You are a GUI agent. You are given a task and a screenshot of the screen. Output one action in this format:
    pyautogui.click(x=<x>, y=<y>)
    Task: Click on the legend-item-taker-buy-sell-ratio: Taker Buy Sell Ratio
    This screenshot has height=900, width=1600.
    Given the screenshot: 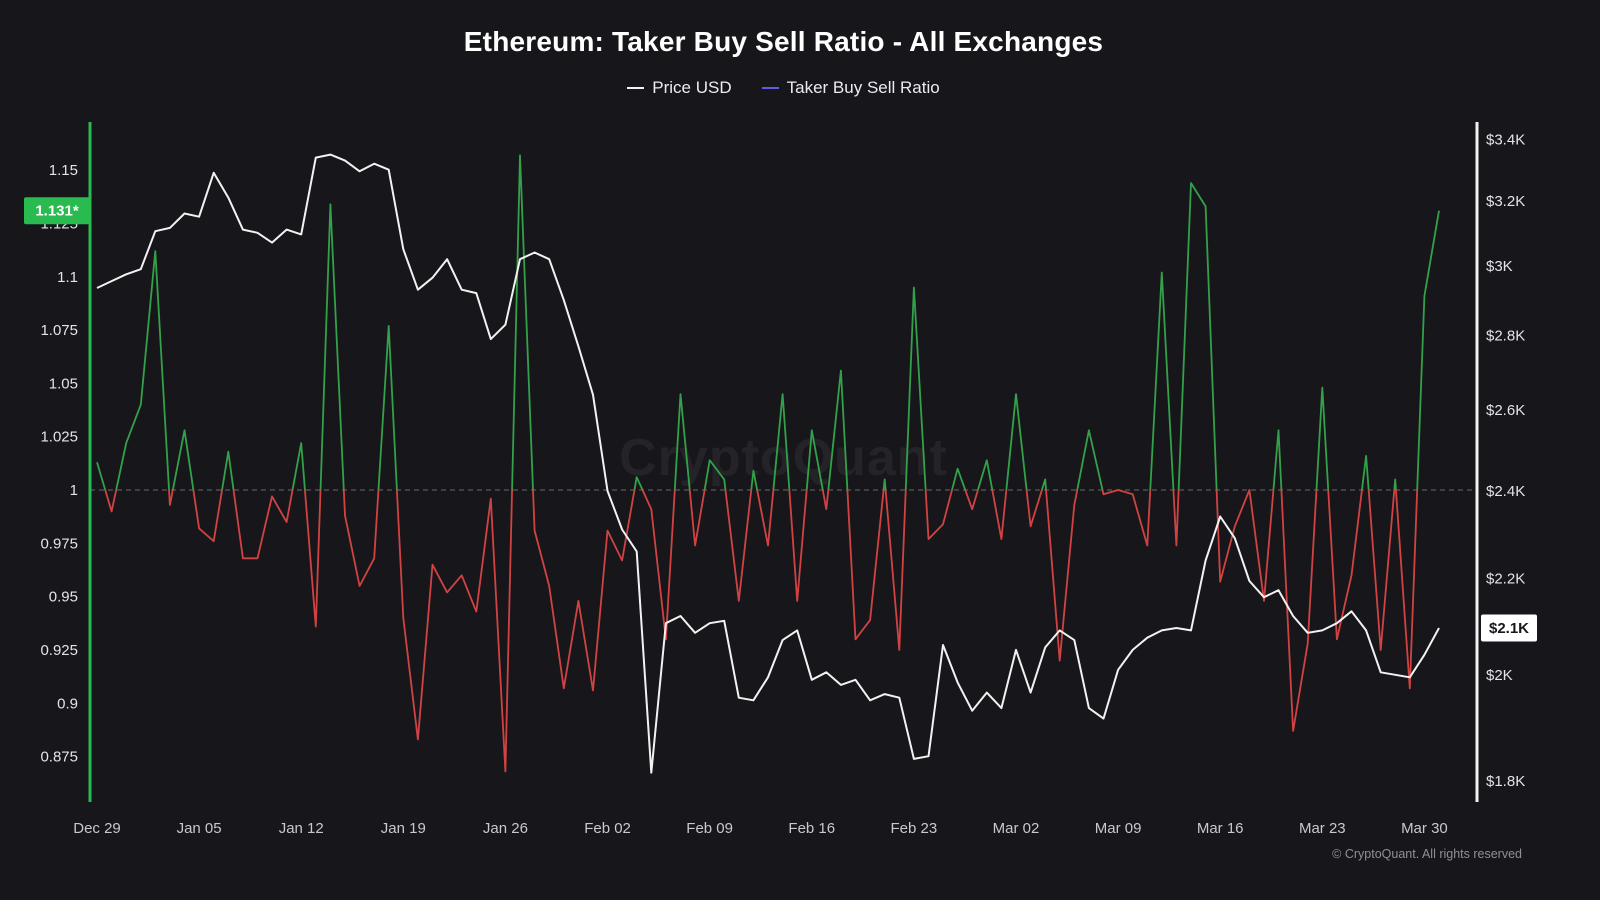 What is the action you would take?
    pyautogui.click(x=850, y=88)
    